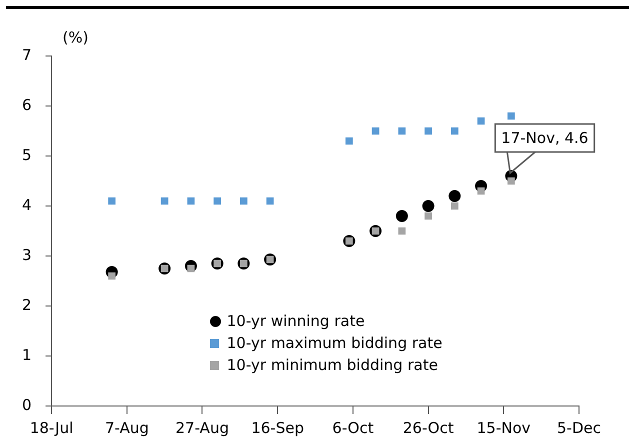  I want to click on y-tick-label: 4, so click(27, 205).